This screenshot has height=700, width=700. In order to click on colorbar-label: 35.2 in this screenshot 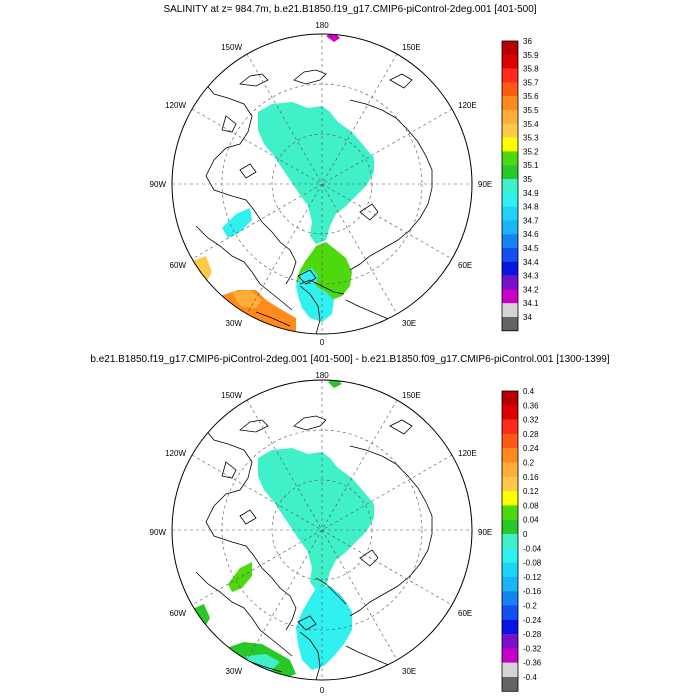, I will do `click(531, 151)`.